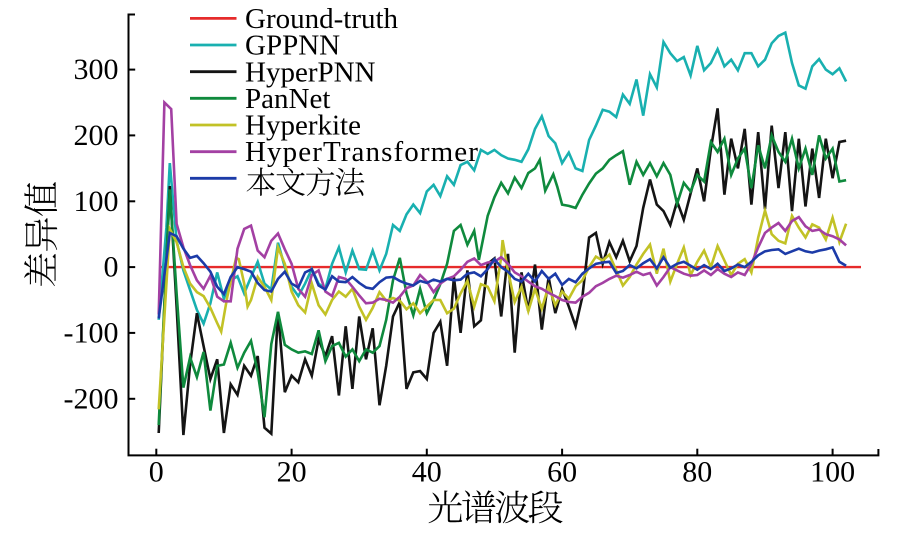 The width and height of the screenshot is (898, 544). What do you see at coordinates (697, 472) in the screenshot?
I see `svg-text: 80` at bounding box center [697, 472].